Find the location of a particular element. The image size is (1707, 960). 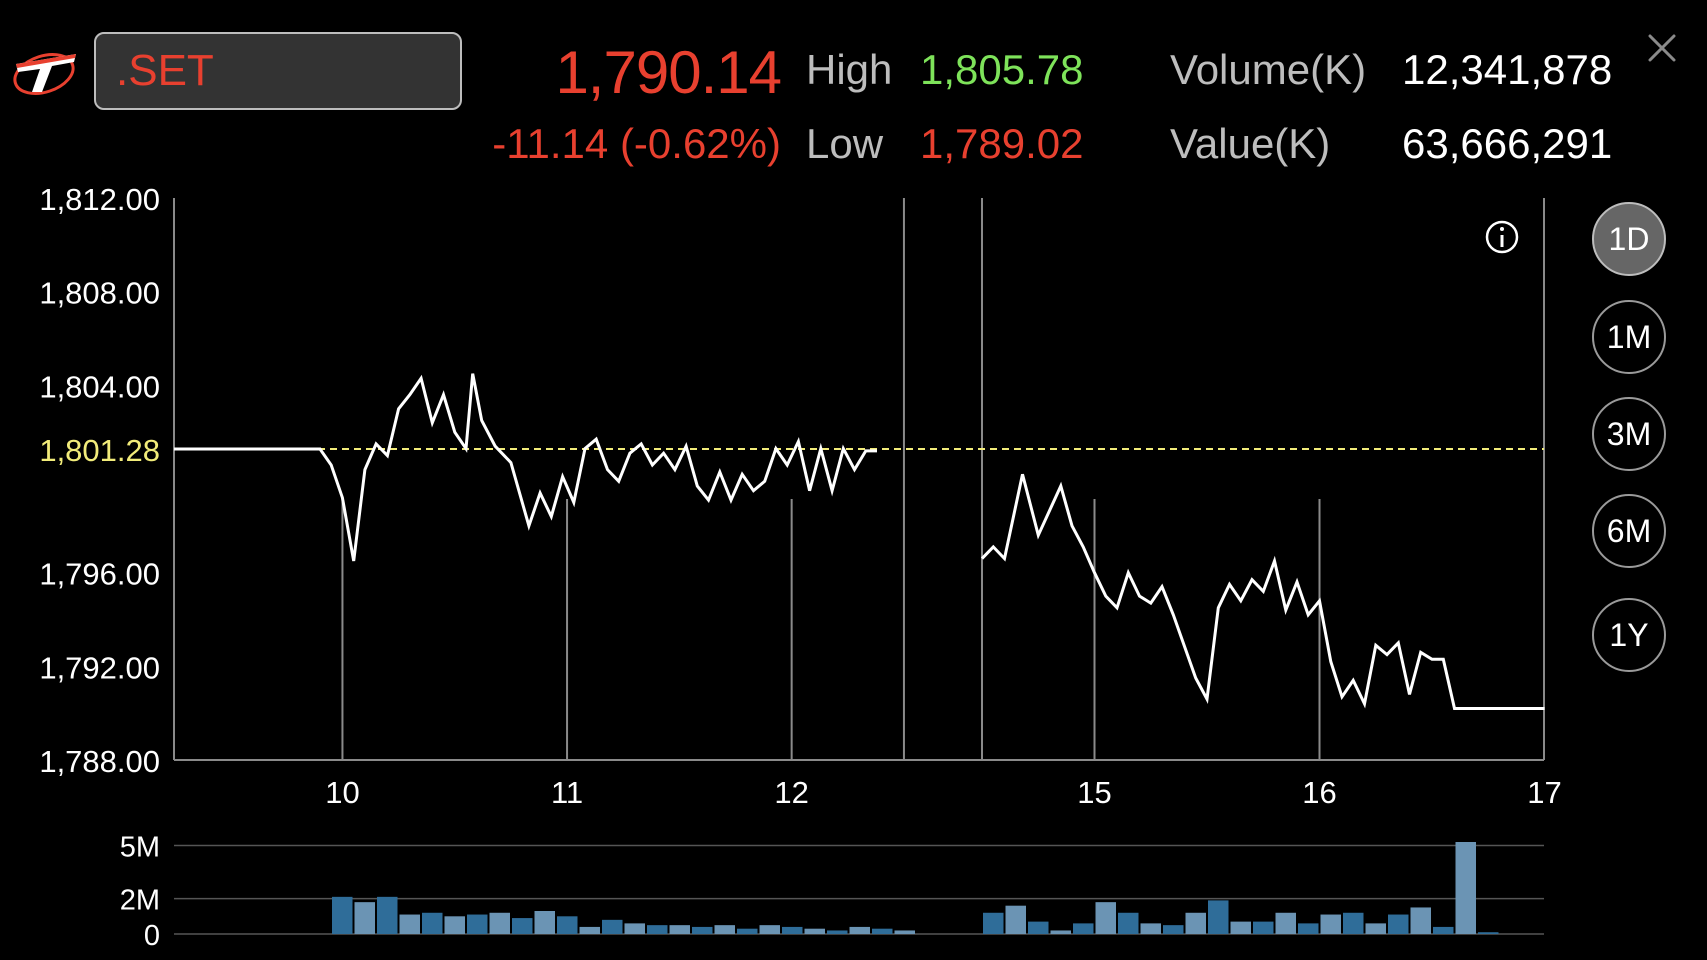

period-button-3m: 3M is located at coordinates (1629, 434).